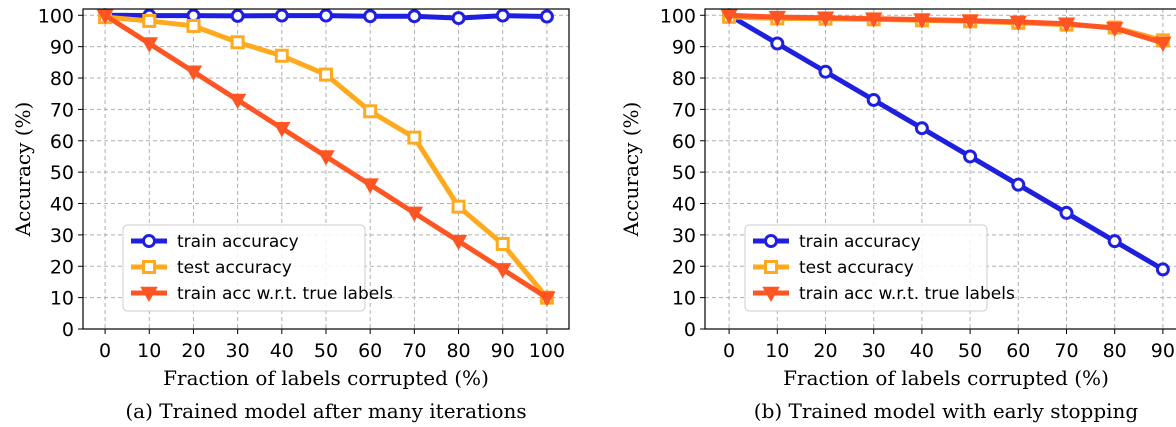 This screenshot has width=1176, height=427. Describe the element at coordinates (922, 351) in the screenshot. I see `x-tick-label: 40` at that location.